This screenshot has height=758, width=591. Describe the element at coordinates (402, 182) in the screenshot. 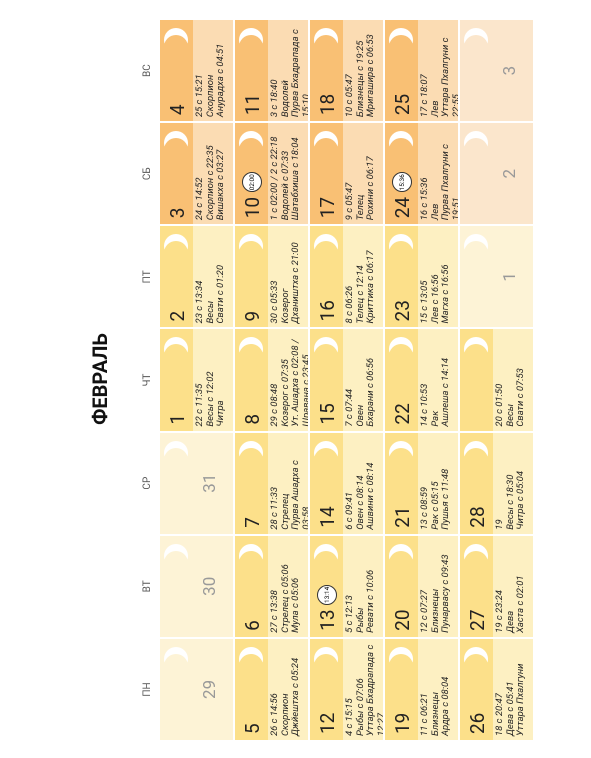

I see `time-badge: 15:36` at that location.